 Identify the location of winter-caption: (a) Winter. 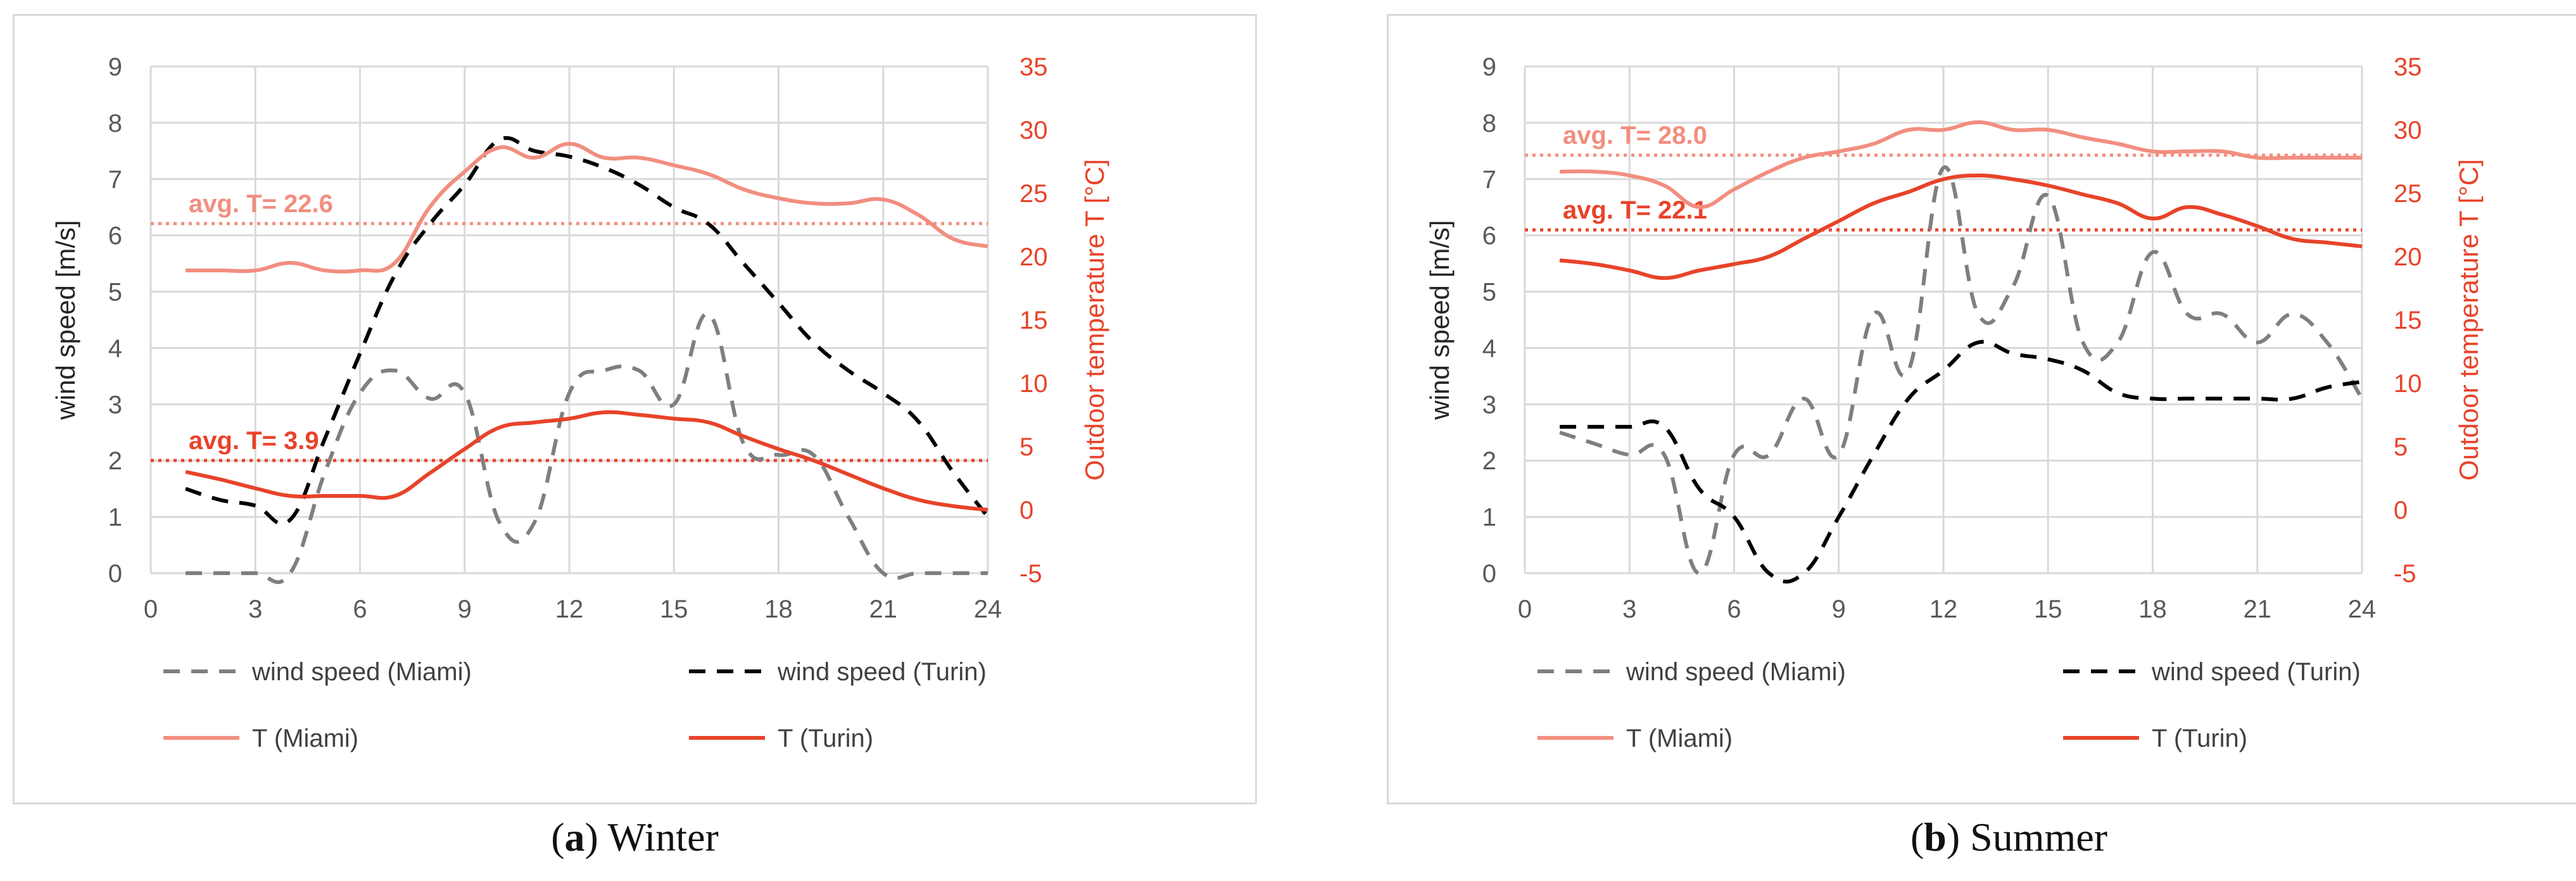
(635, 836).